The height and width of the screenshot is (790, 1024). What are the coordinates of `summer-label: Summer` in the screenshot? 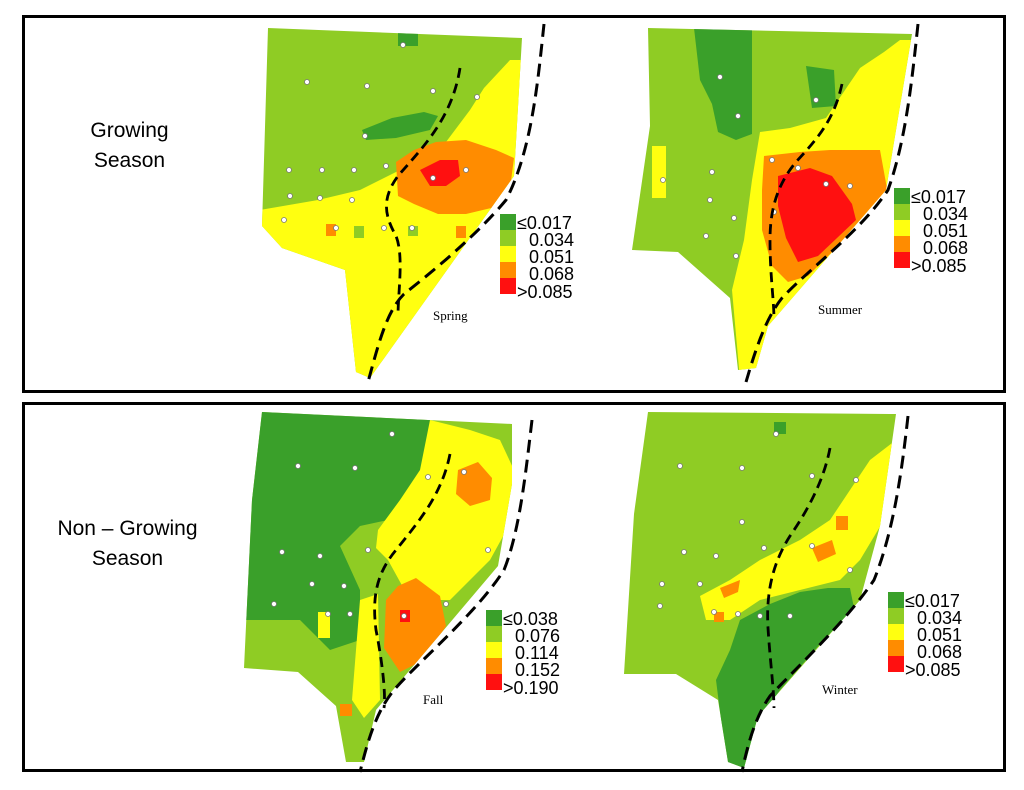 It's located at (840, 309).